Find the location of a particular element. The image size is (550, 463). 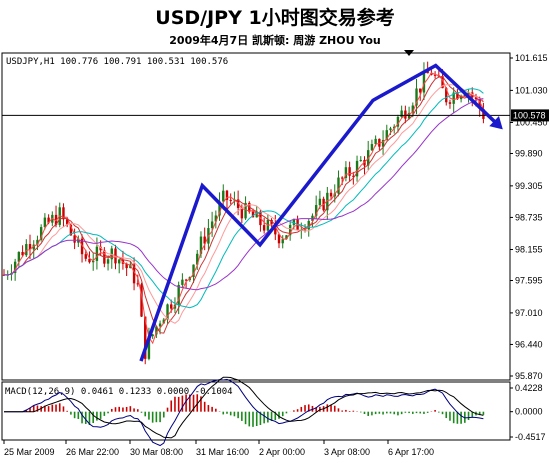

price-tick-label: 101.615 is located at coordinates (531, 58).